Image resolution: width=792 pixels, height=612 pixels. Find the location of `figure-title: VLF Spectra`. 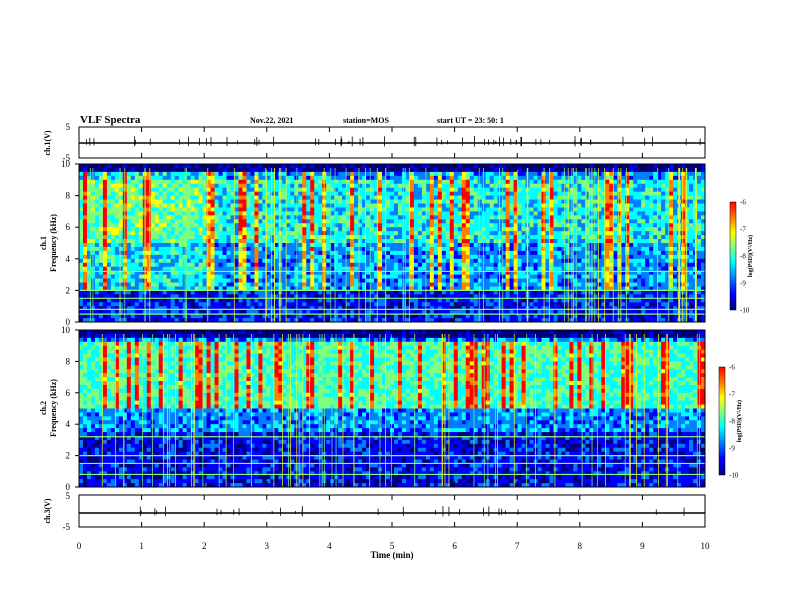

figure-title: VLF Spectra is located at coordinates (110, 120).